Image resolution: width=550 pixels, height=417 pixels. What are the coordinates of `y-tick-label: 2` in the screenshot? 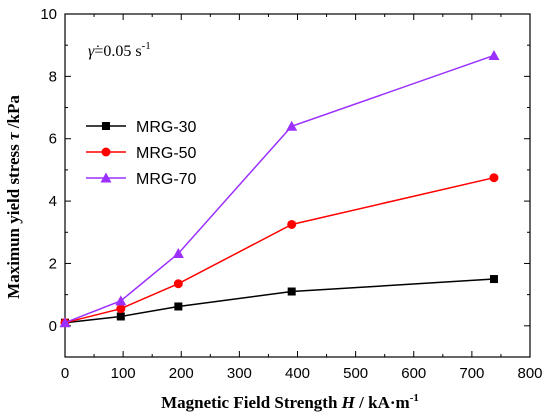 It's located at (53, 263).